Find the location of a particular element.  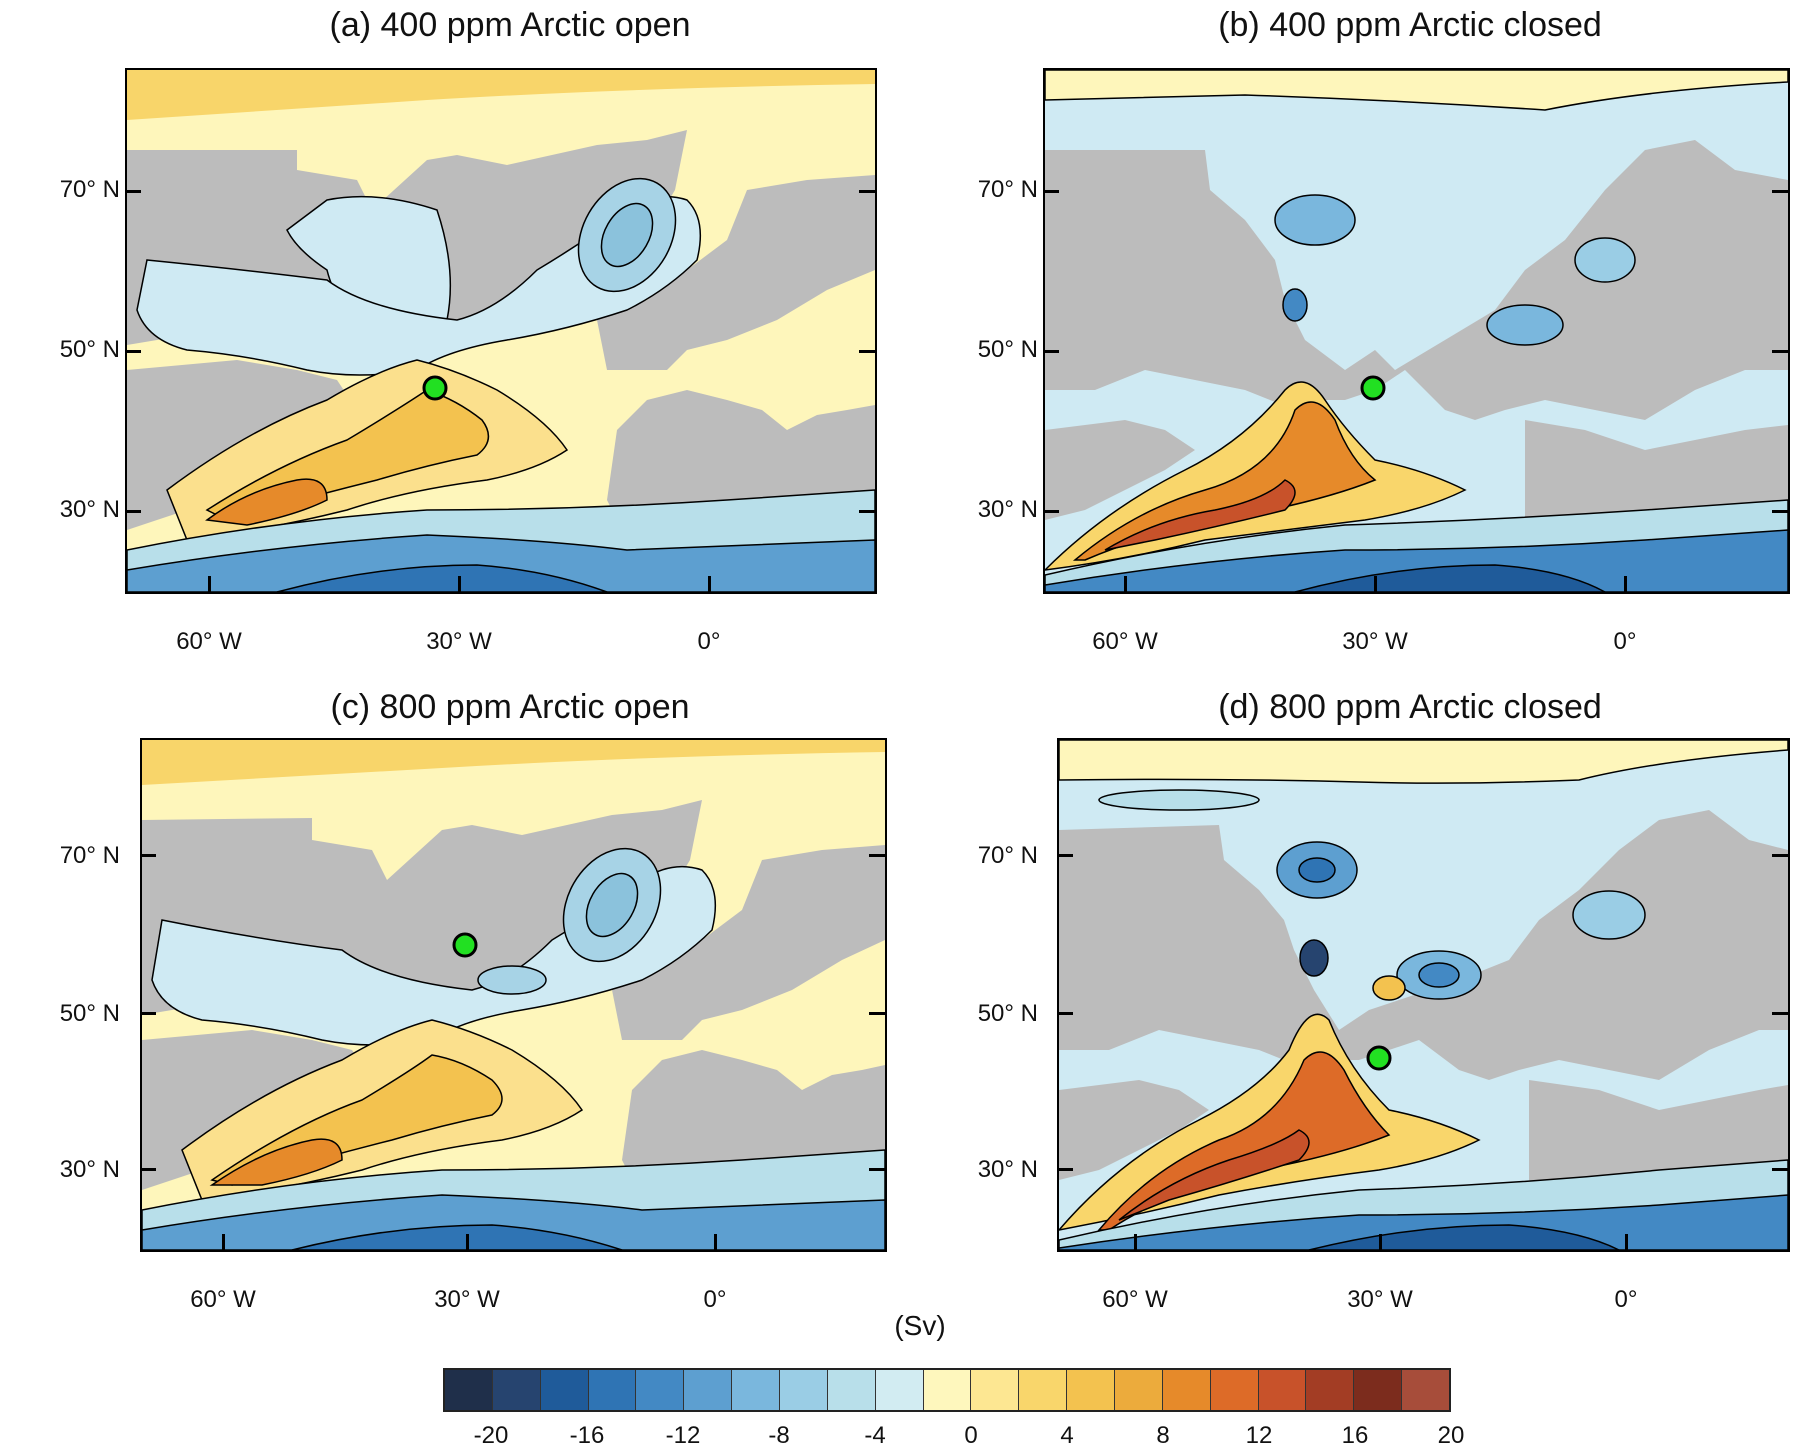

lat-label-a-70: 70° N is located at coordinates (89, 189).